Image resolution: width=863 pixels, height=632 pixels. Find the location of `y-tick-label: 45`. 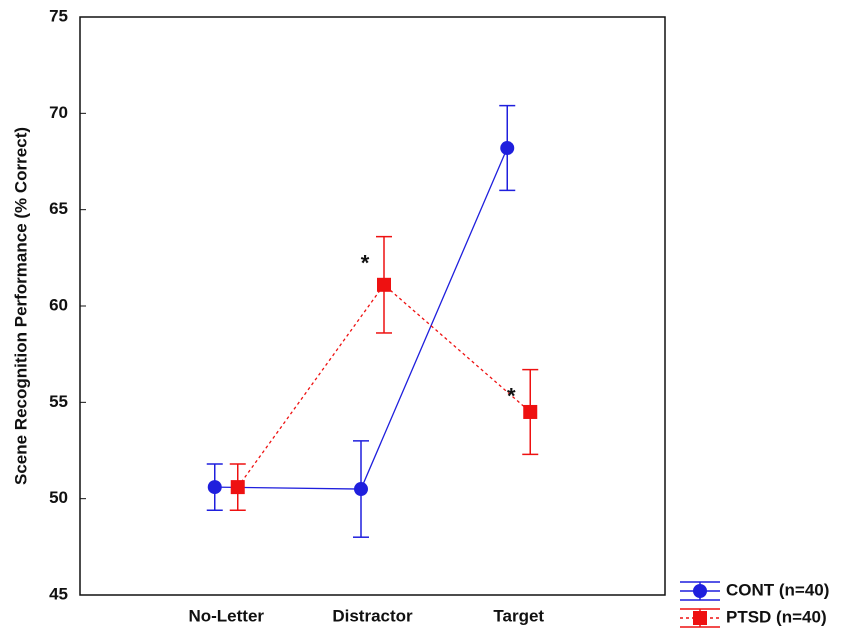

y-tick-label: 45 is located at coordinates (58, 593).